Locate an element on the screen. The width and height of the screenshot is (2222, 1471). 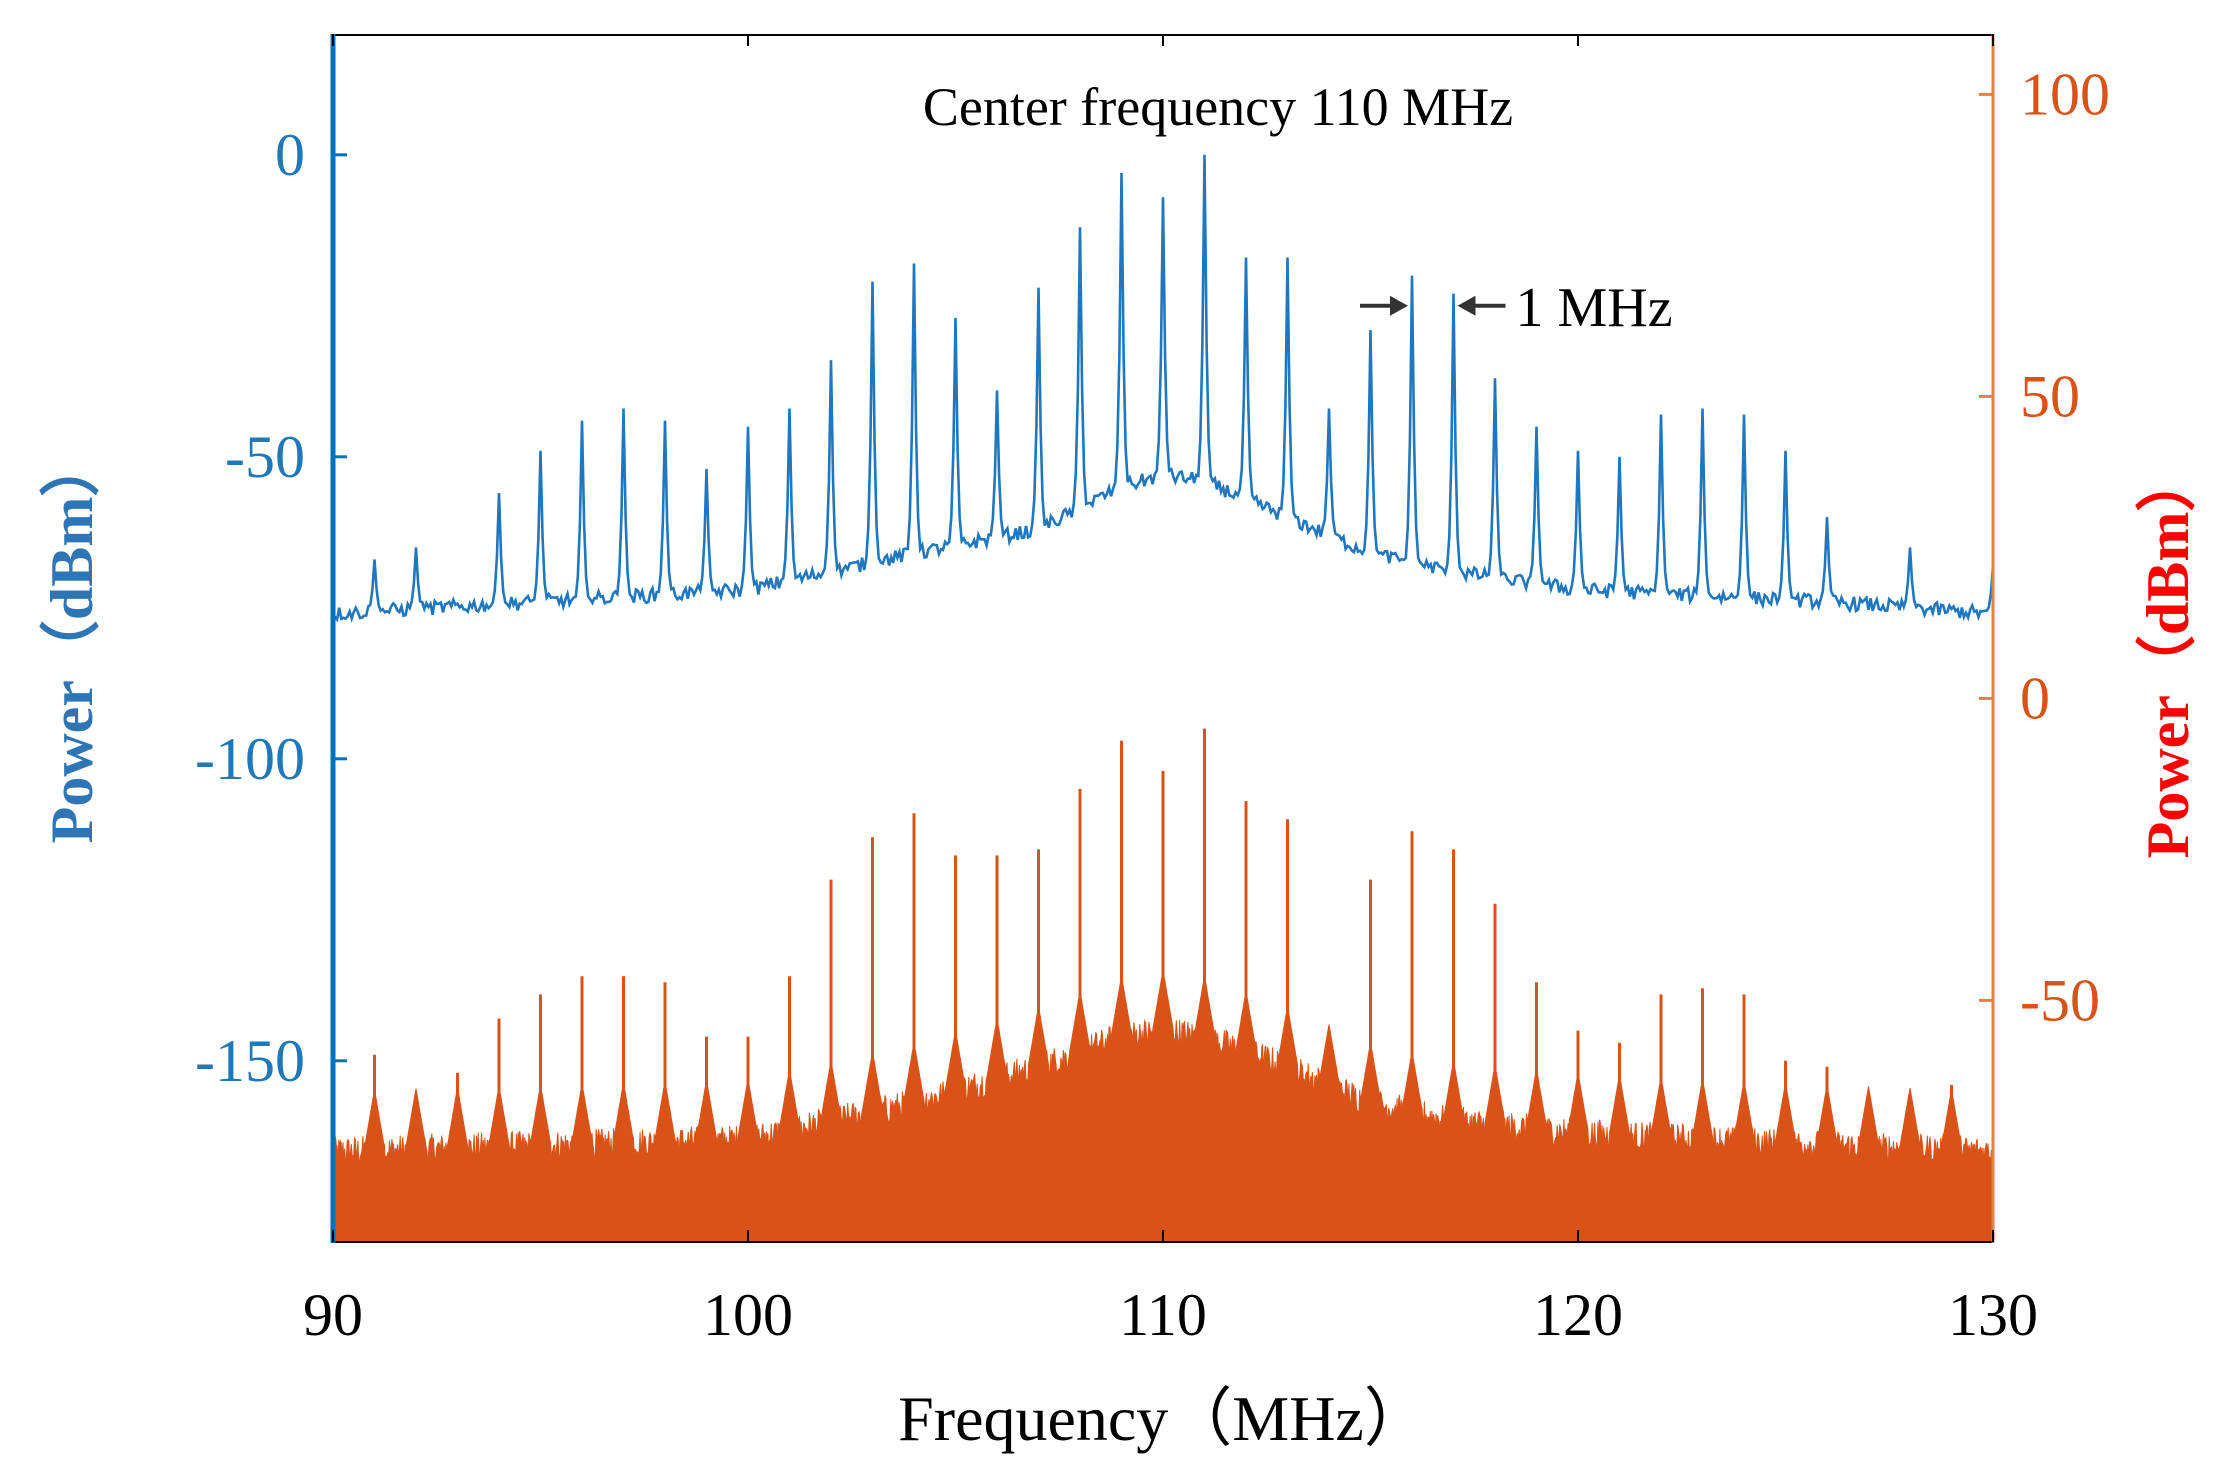
y-tick-label-left: -50 is located at coordinates (265, 457).